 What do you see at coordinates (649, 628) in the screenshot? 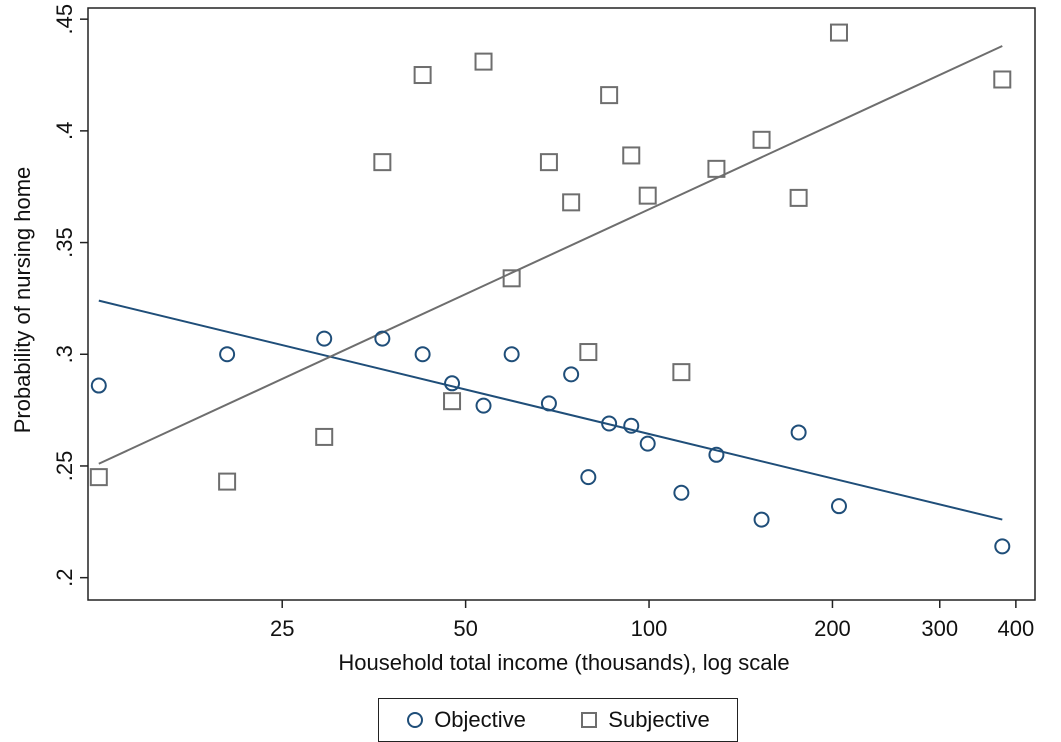
I see `x-tick-label: 100` at bounding box center [649, 628].